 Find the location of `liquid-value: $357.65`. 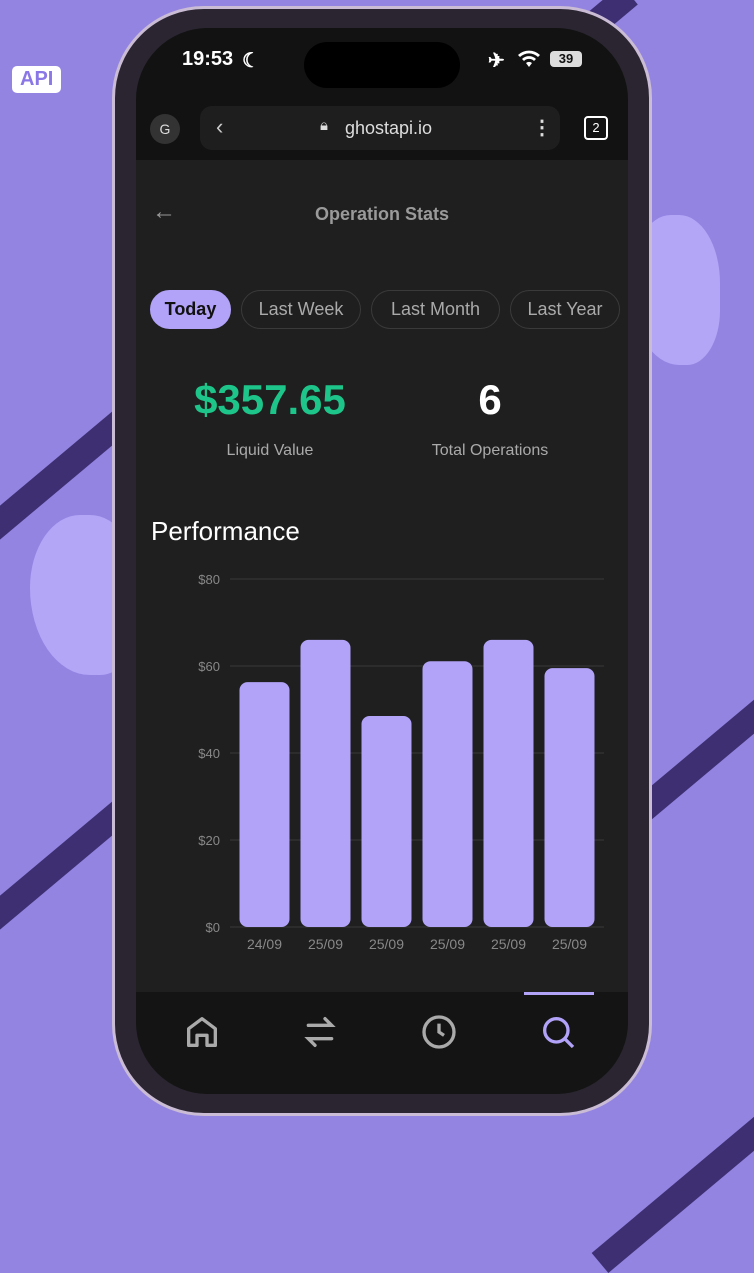

liquid-value: $357.65 is located at coordinates (270, 399).